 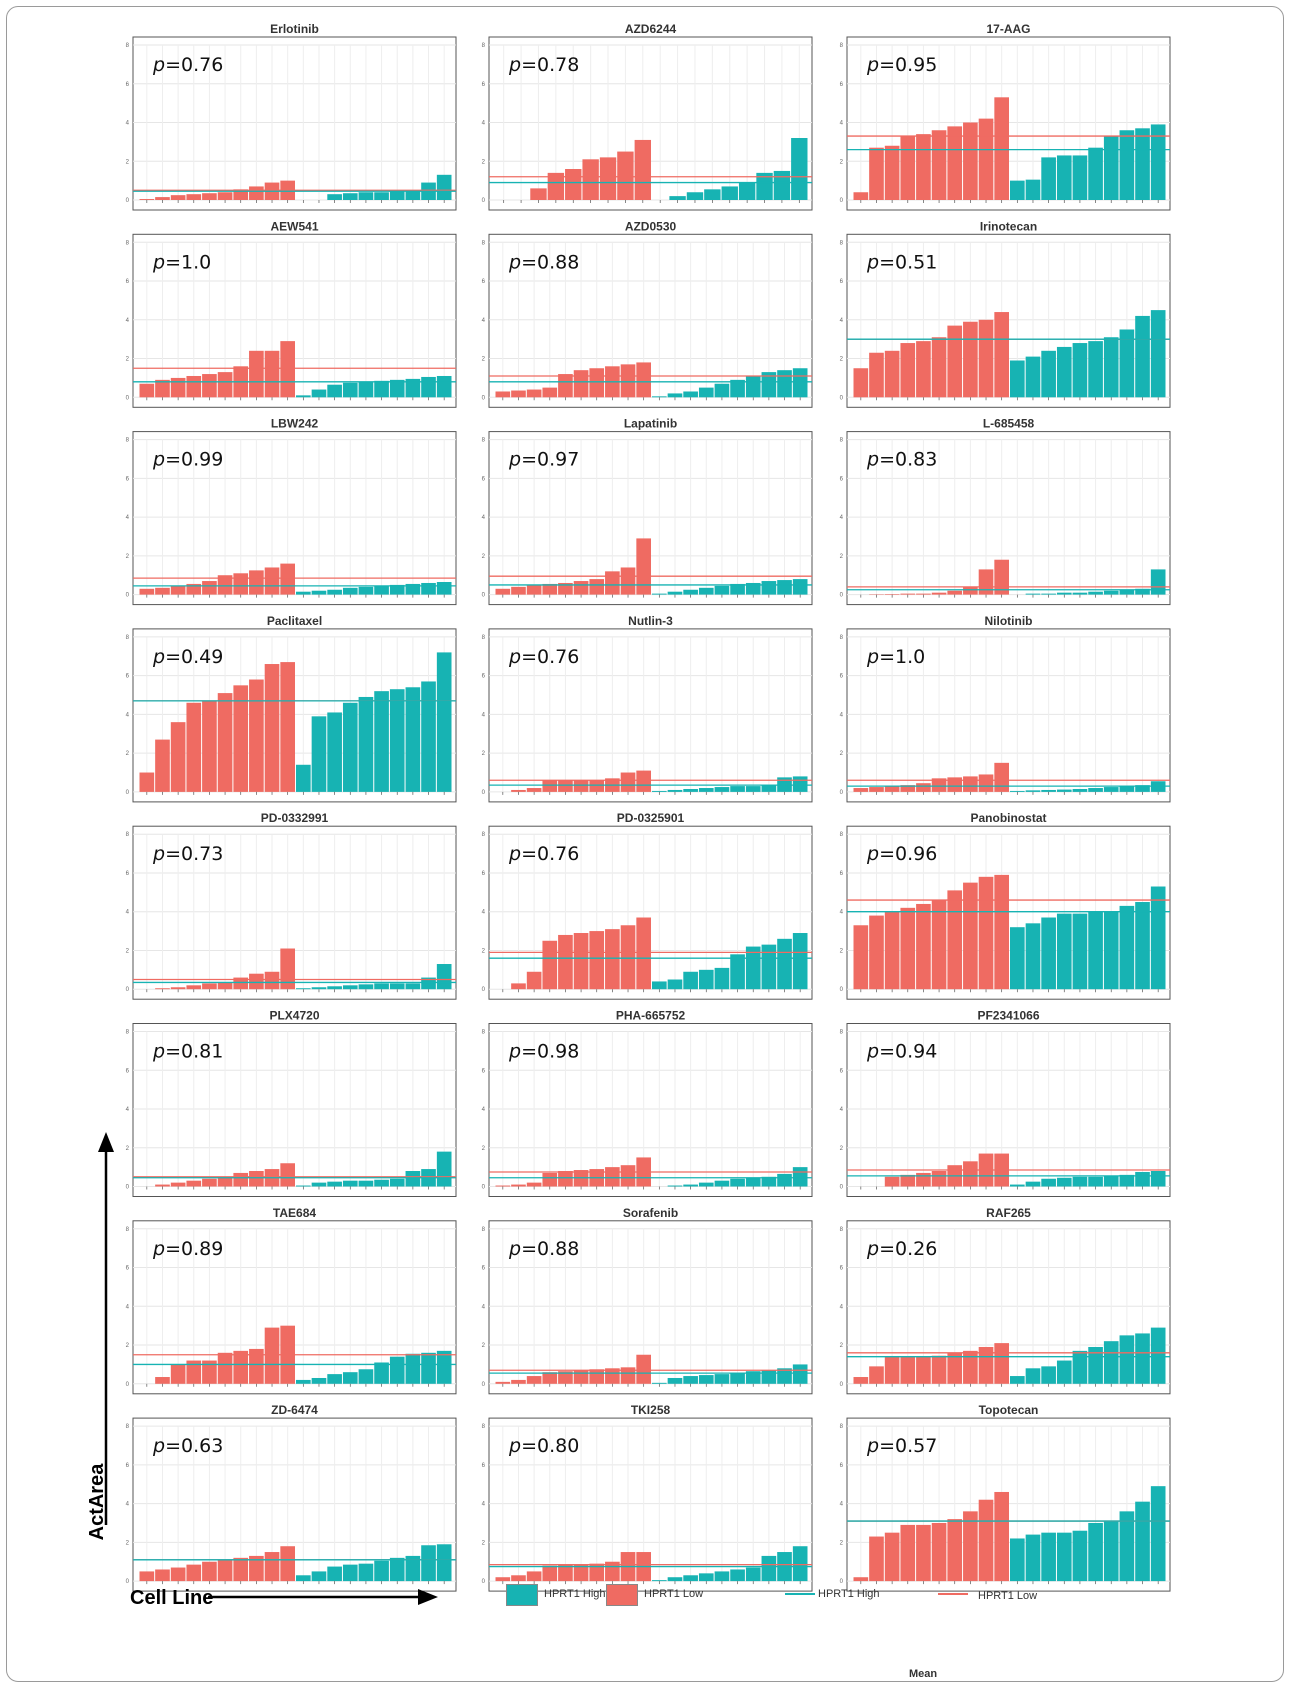 What do you see at coordinates (550, 854) in the screenshot?
I see `p-value: =0.76` at bounding box center [550, 854].